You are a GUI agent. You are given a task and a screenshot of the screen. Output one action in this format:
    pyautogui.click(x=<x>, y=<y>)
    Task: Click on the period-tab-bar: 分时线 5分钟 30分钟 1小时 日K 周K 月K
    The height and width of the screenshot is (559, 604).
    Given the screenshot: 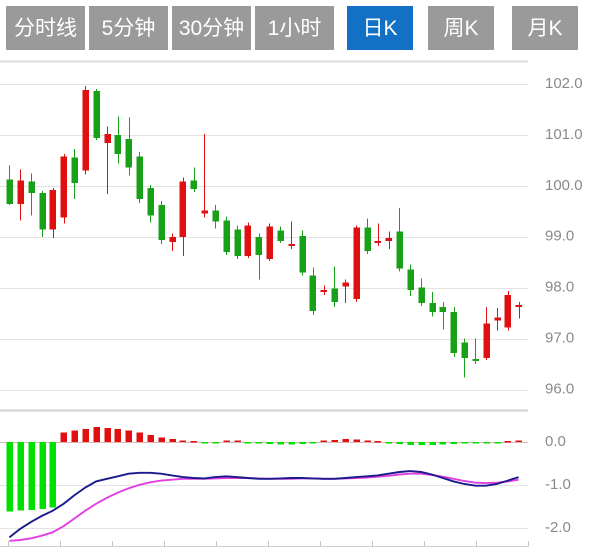 What is the action you would take?
    pyautogui.click(x=302, y=28)
    